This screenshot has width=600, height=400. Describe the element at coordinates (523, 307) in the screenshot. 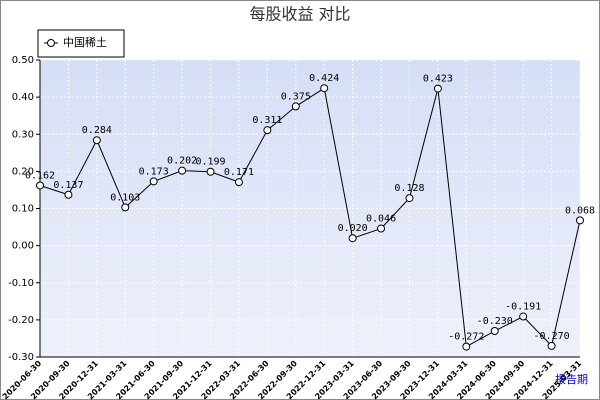

I see `value-label: -0.191` at that location.